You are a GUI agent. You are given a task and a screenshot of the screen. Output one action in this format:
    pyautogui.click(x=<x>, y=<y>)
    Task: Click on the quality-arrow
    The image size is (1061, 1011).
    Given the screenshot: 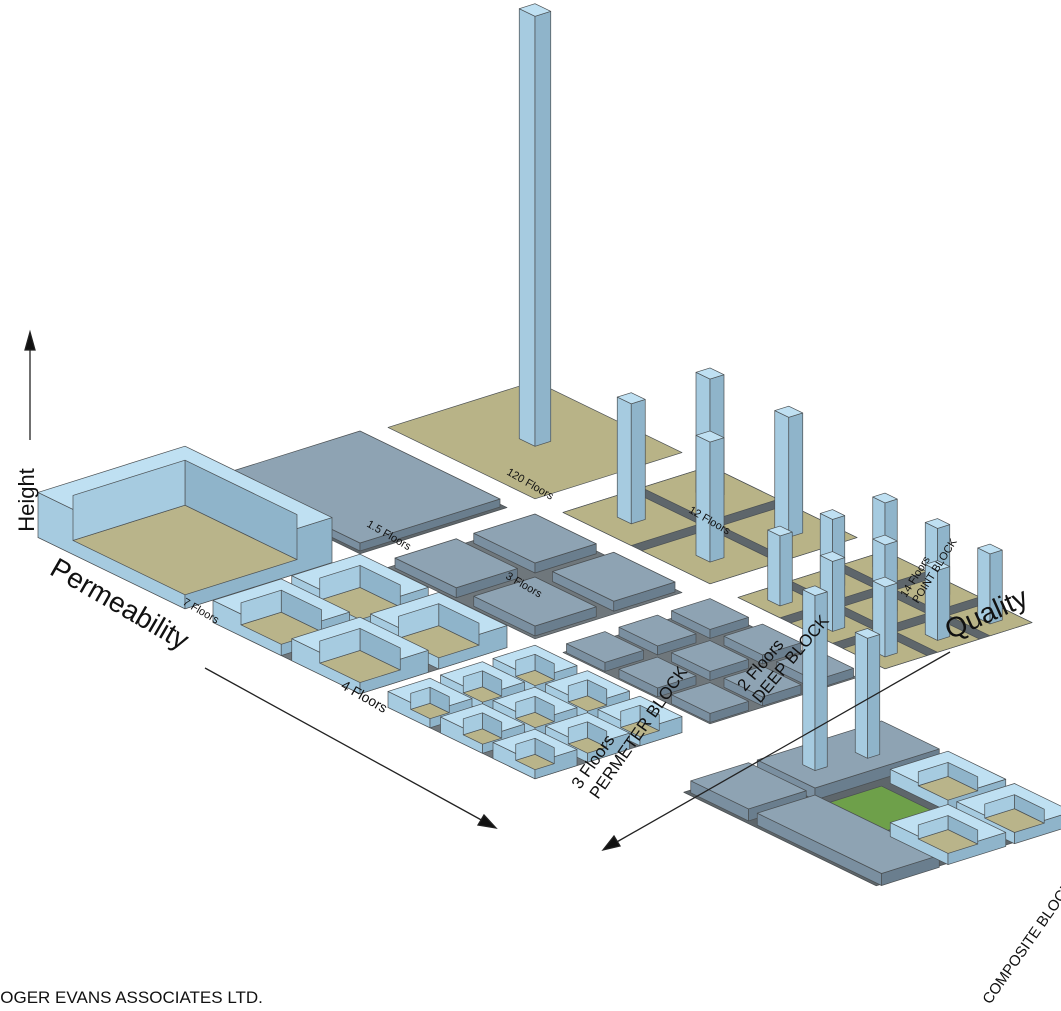 What is the action you would take?
    pyautogui.click(x=782, y=747)
    